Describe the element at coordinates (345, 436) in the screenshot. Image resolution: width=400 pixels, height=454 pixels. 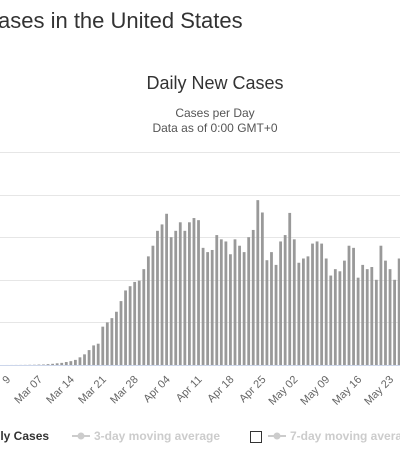
I see `legend-label: 7-day moving avera` at that location.